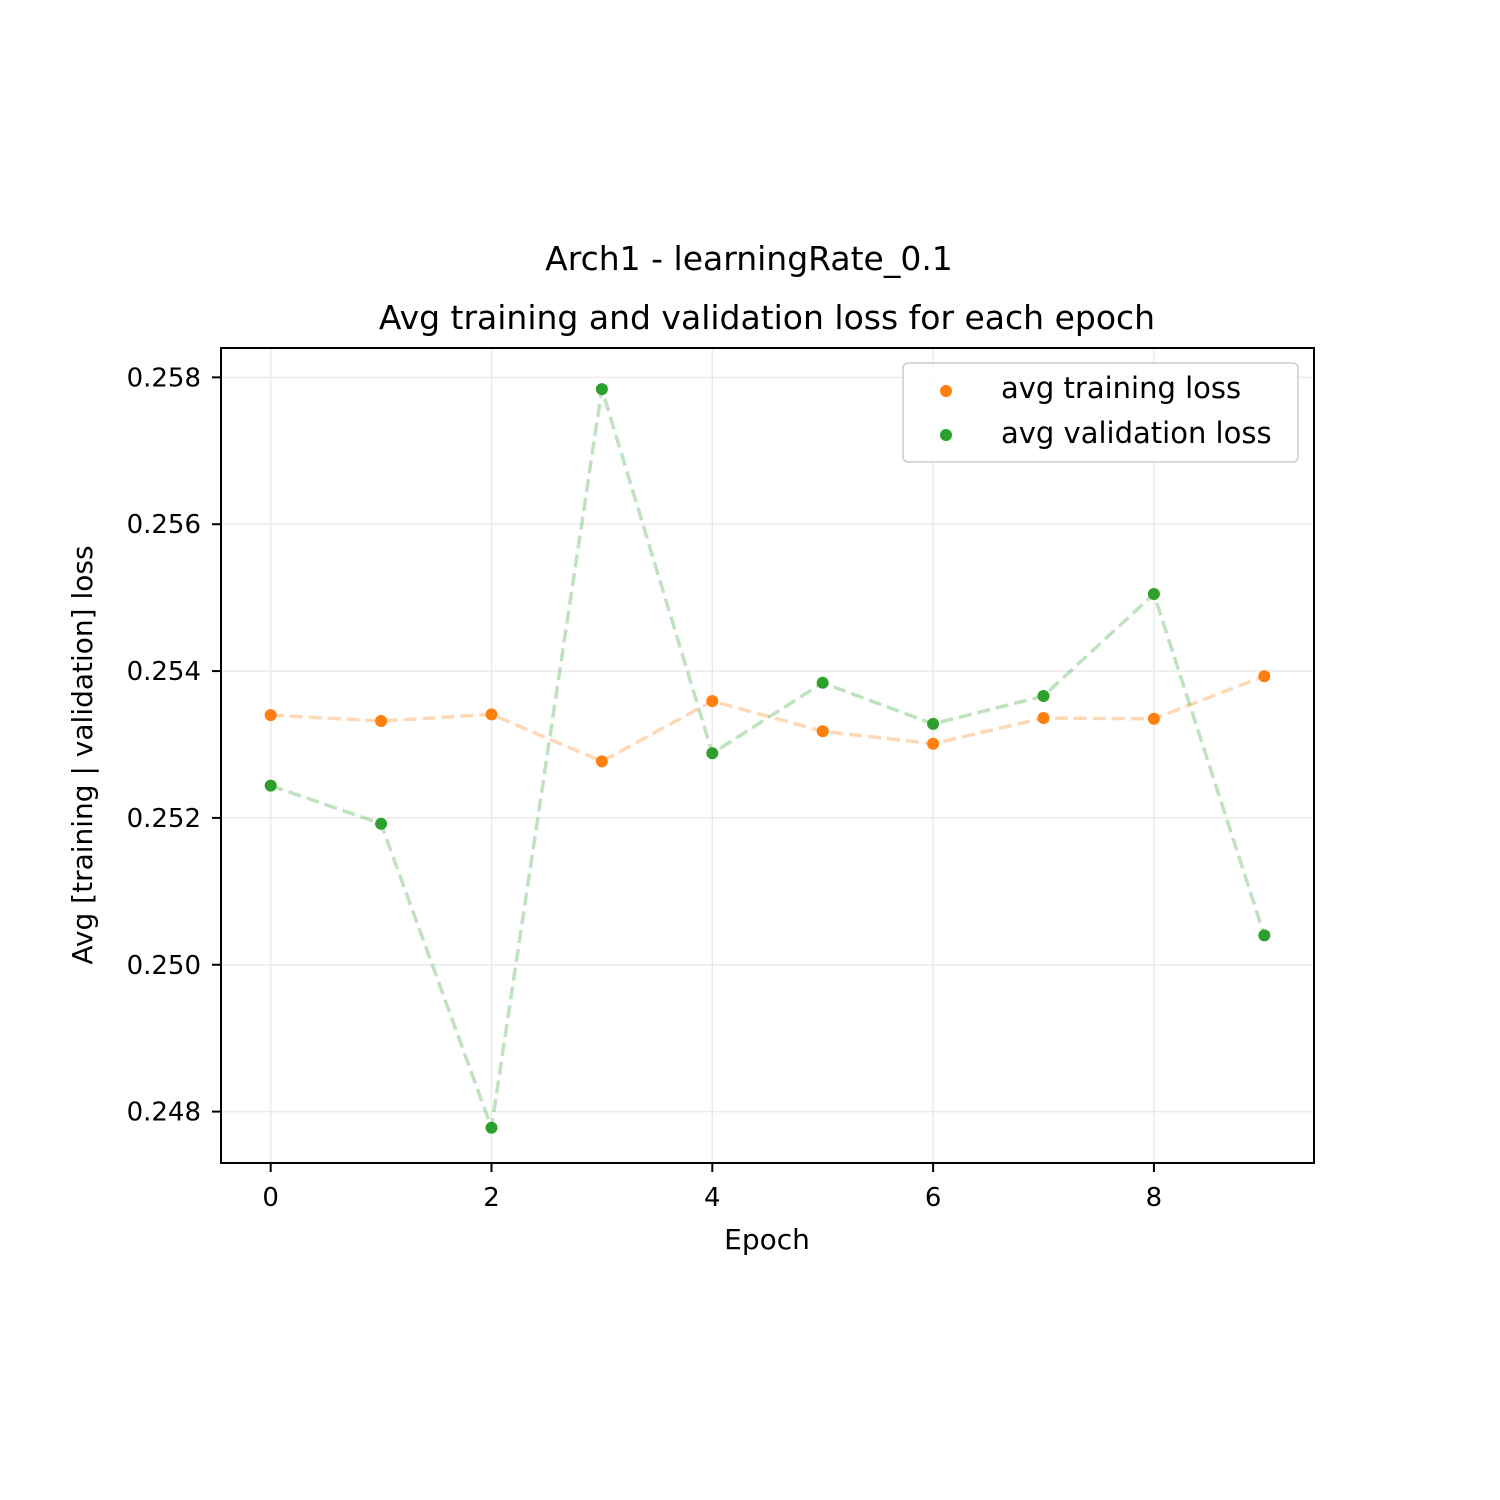 The width and height of the screenshot is (1500, 1500). What do you see at coordinates (174, 745) in the screenshot?
I see `y-axis-ticks: 0.248 0.250 0.252 0.254 0.256 0.258` at bounding box center [174, 745].